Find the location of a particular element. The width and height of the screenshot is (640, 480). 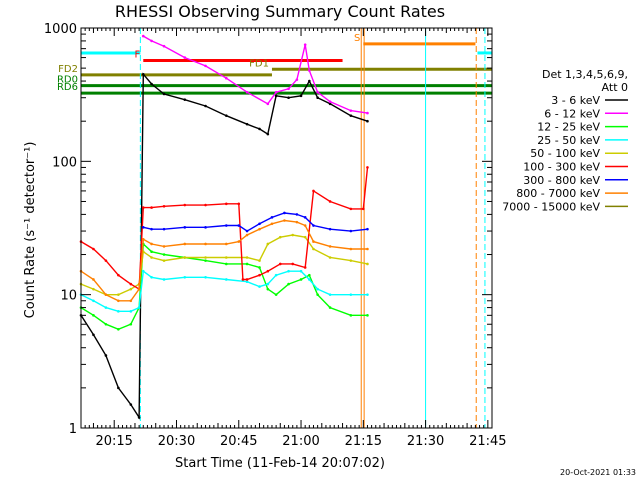

x-tick-label-21-30: 21:30 is located at coordinates (425, 441).